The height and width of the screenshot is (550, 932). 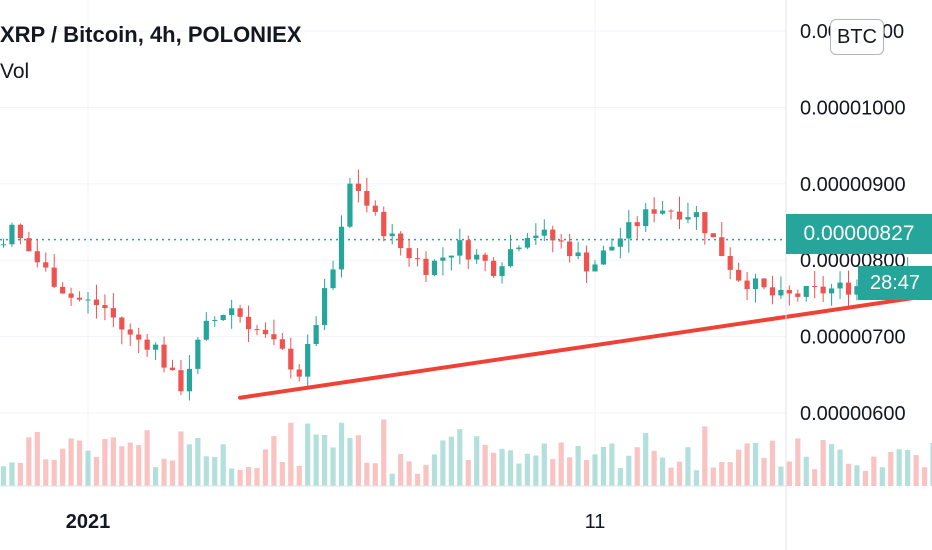 I want to click on currency-button: BTC, so click(x=857, y=37).